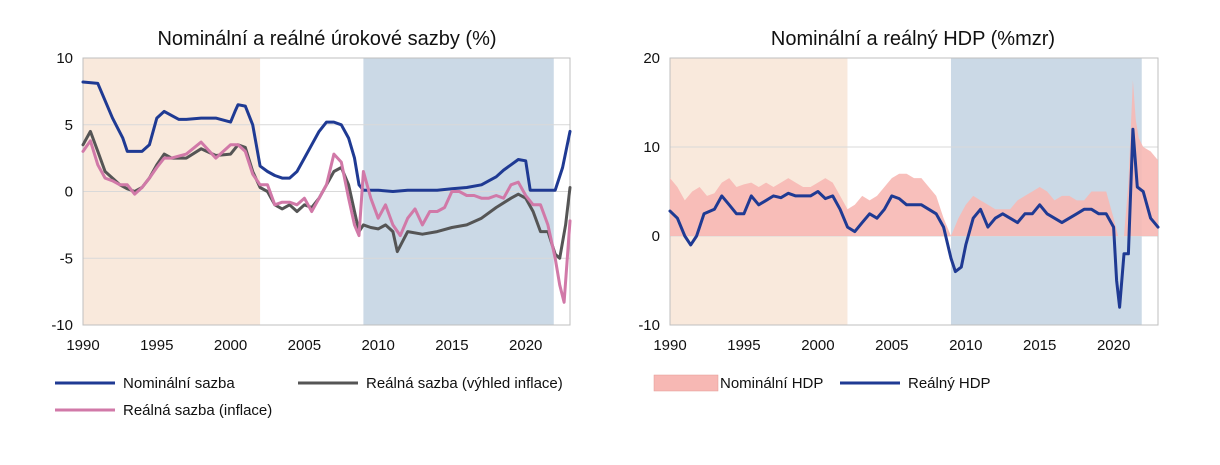  I want to click on legend-label: Nominální sazba, so click(179, 383).